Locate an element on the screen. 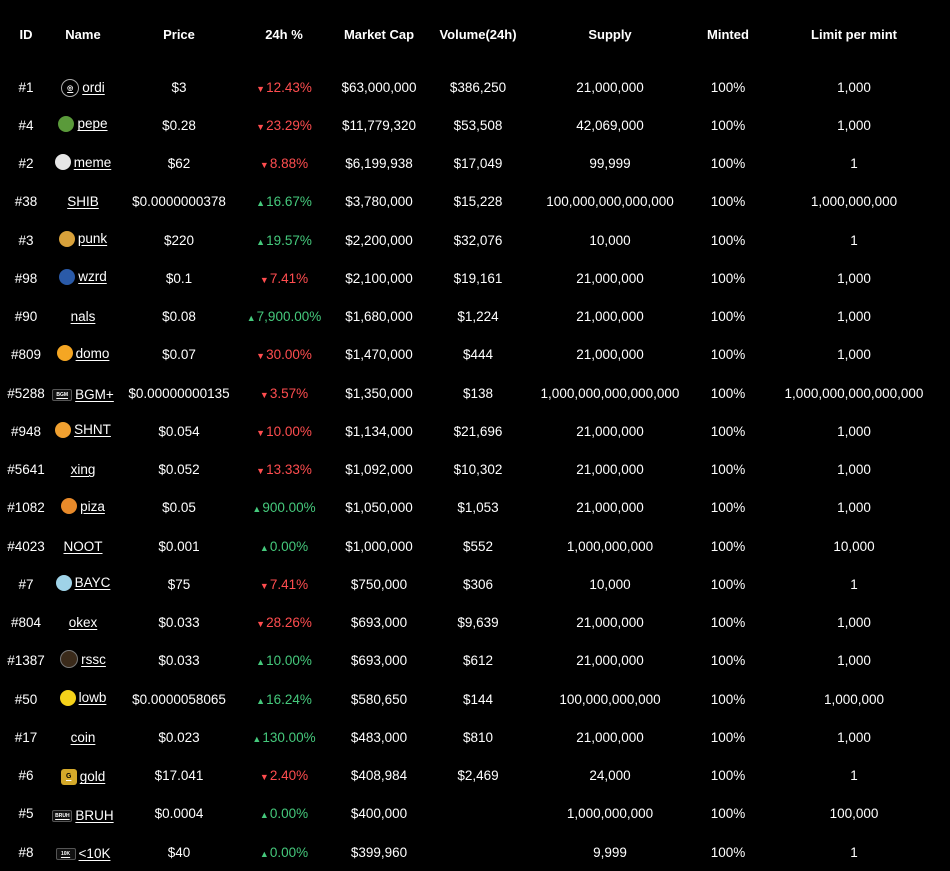 The image size is (950, 871). token-name-link: lowb is located at coordinates (82, 697).